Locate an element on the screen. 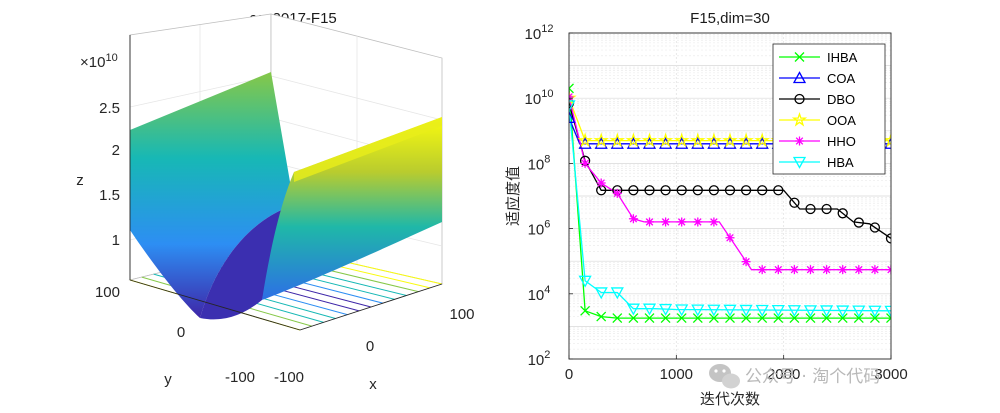  legend-item-dbo: DBO is located at coordinates (817, 99).